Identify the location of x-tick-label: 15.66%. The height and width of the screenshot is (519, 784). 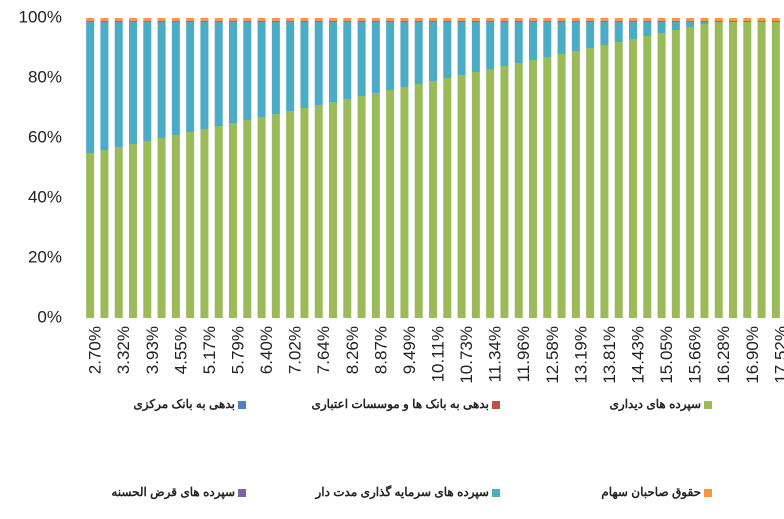
(695, 355).